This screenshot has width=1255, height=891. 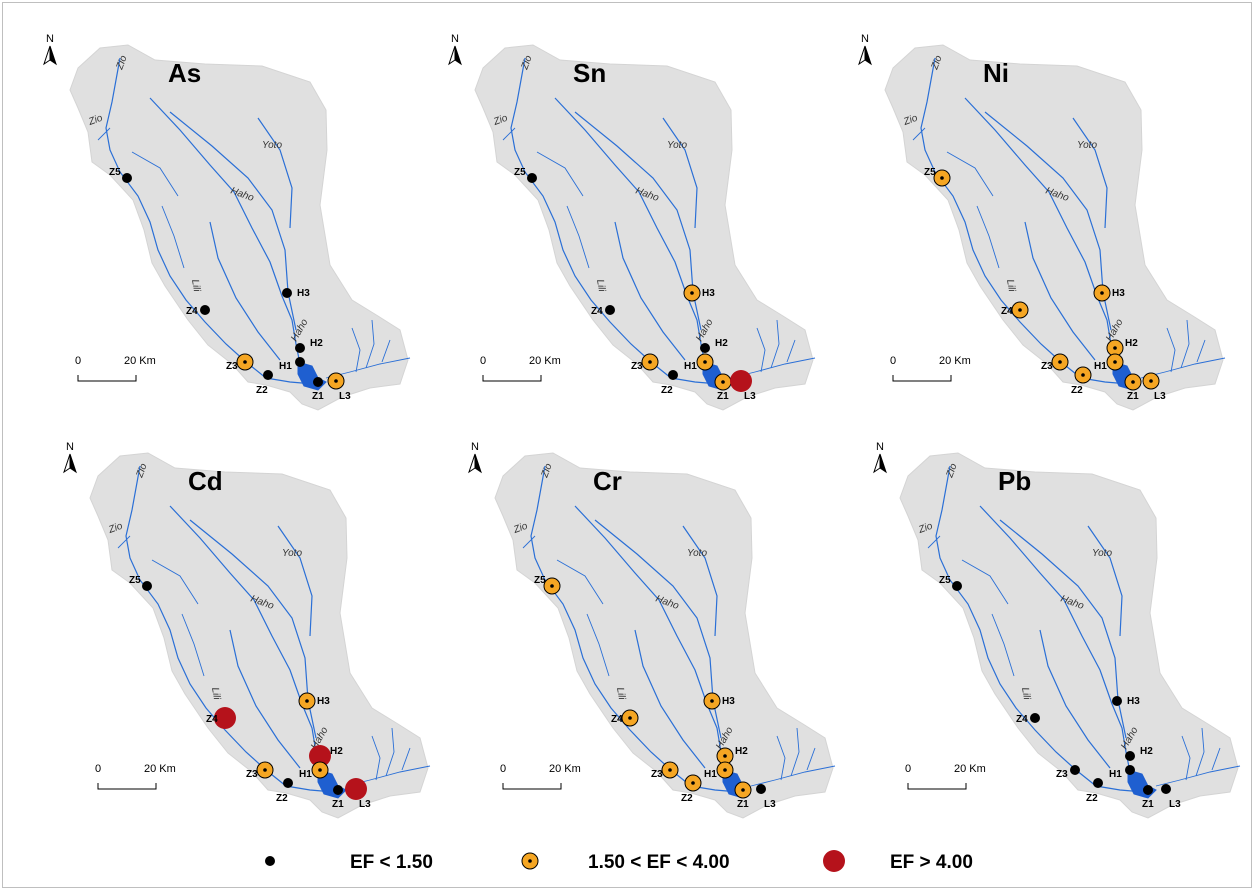 What do you see at coordinates (1175, 804) in the screenshot?
I see `site-label: L3` at bounding box center [1175, 804].